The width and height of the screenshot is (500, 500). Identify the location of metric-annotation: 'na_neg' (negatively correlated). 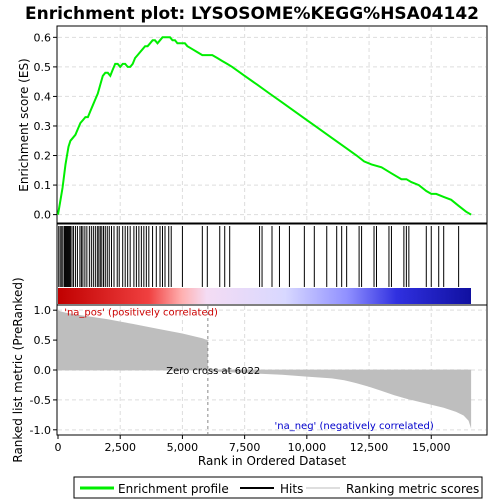
(353, 426).